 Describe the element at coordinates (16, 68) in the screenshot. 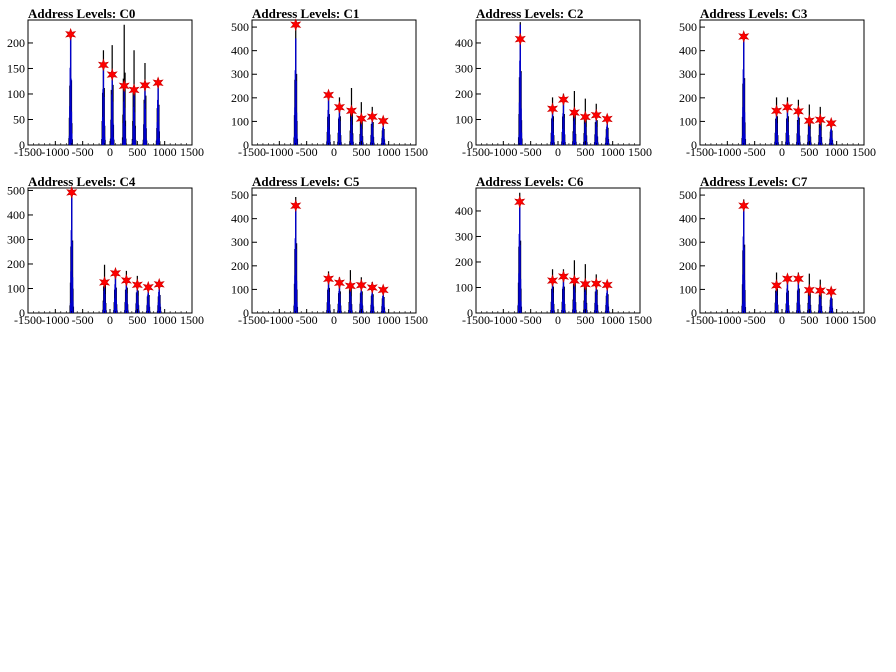

I see `y-tick-label: 150` at that location.